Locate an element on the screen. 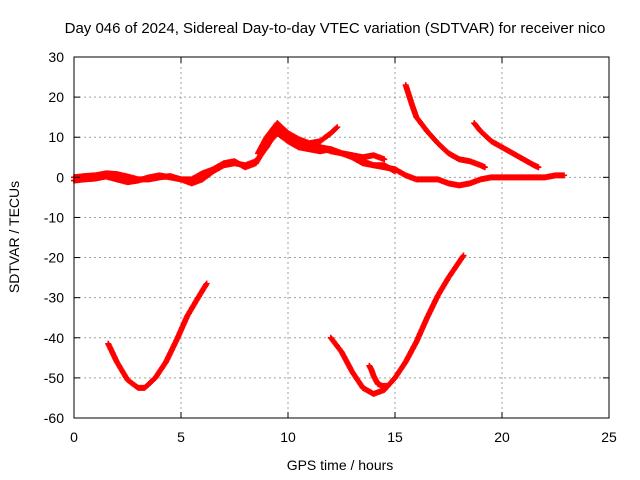 This screenshot has width=640, height=480. x-tick-label: 5 is located at coordinates (181, 437).